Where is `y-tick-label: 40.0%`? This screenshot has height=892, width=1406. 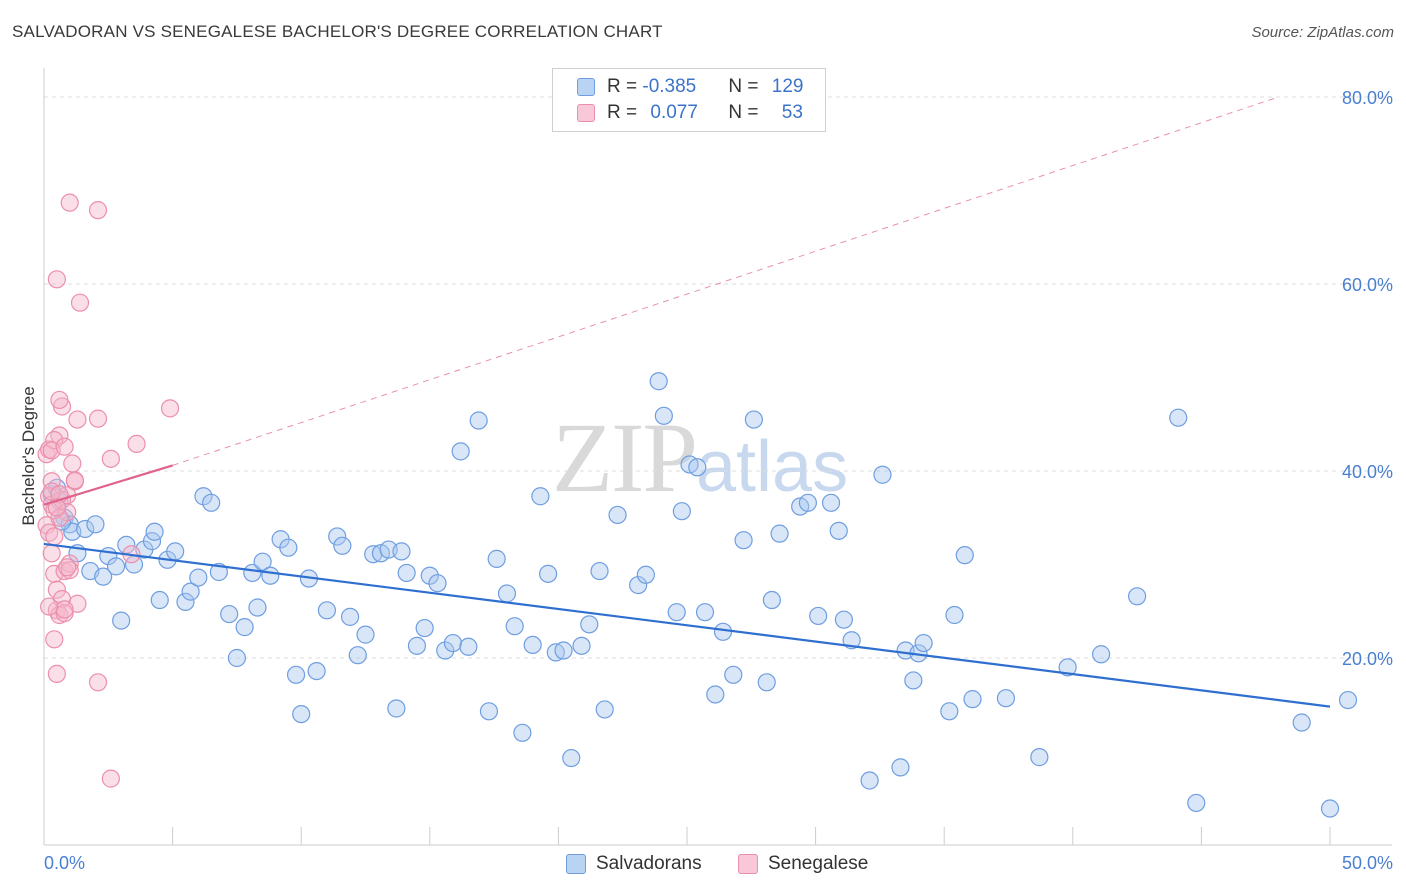 y-tick-label: 40.0% is located at coordinates (1367, 472).